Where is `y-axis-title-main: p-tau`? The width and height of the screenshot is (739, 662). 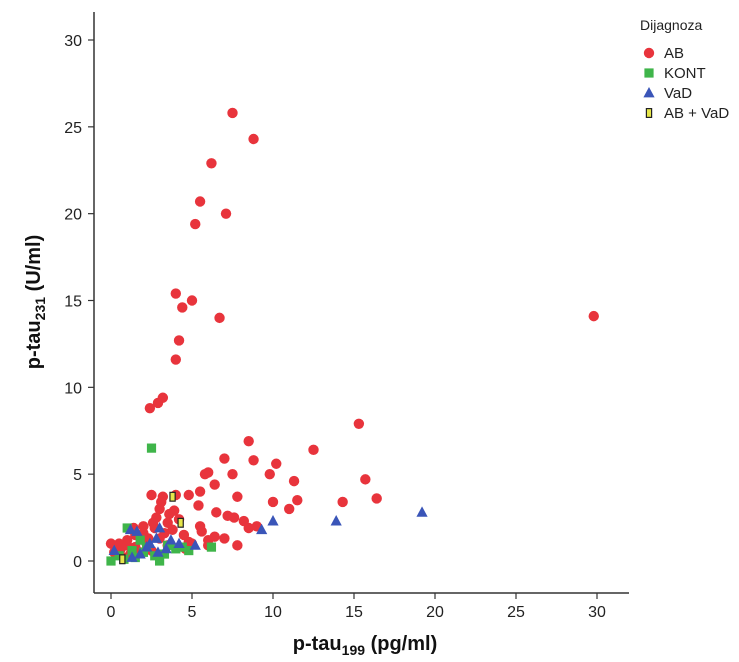 y-axis-title-main: p-tau is located at coordinates (34, 344).